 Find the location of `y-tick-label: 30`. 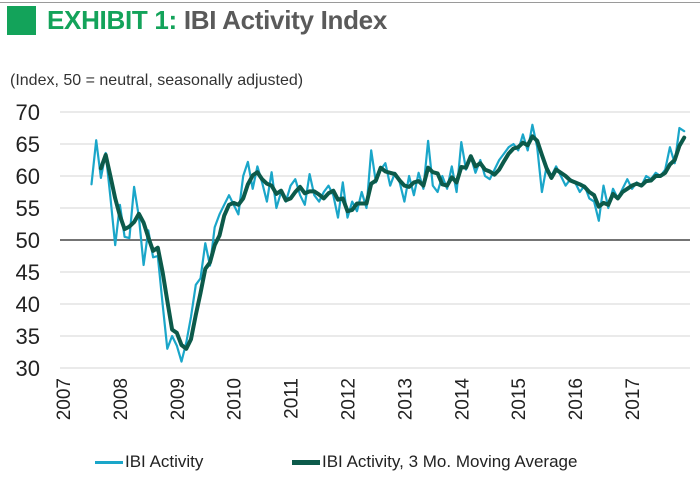

y-tick-label: 30 is located at coordinates (28, 368).